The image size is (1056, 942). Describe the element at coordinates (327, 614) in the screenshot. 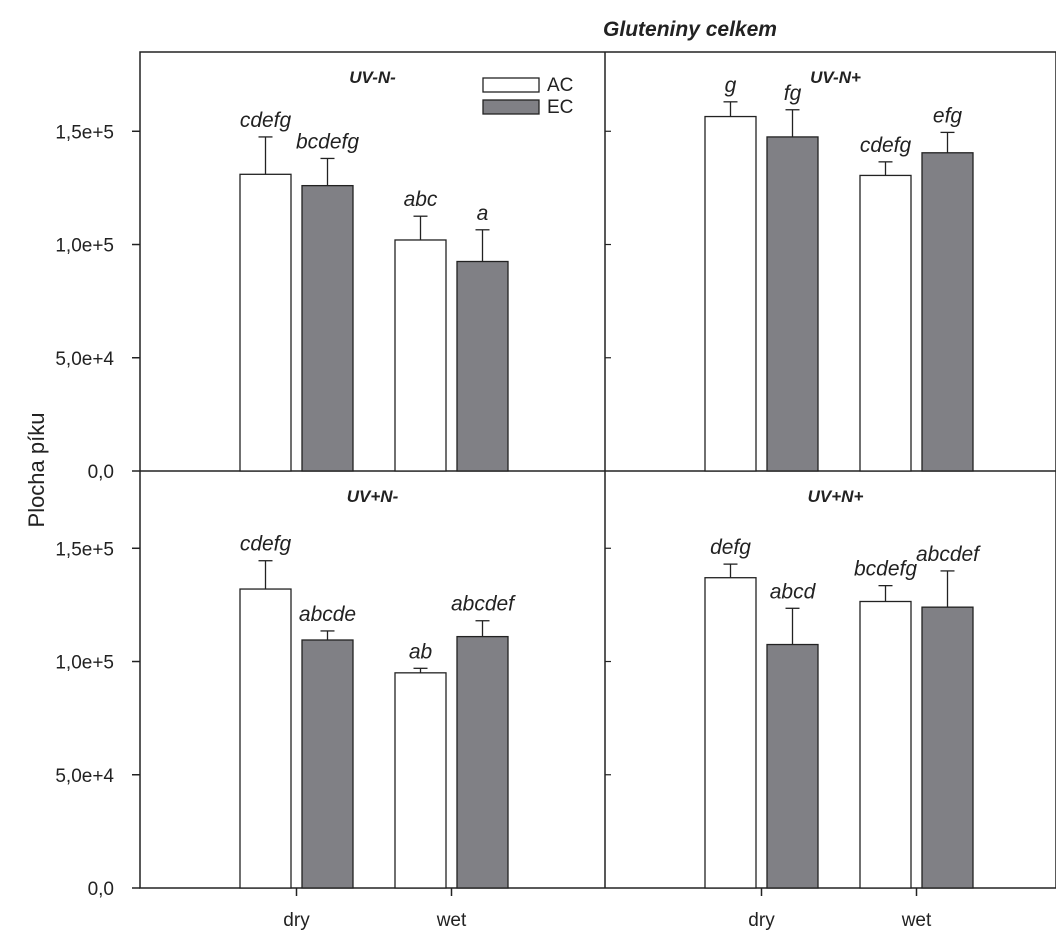

I see `significance-label: abcde` at that location.